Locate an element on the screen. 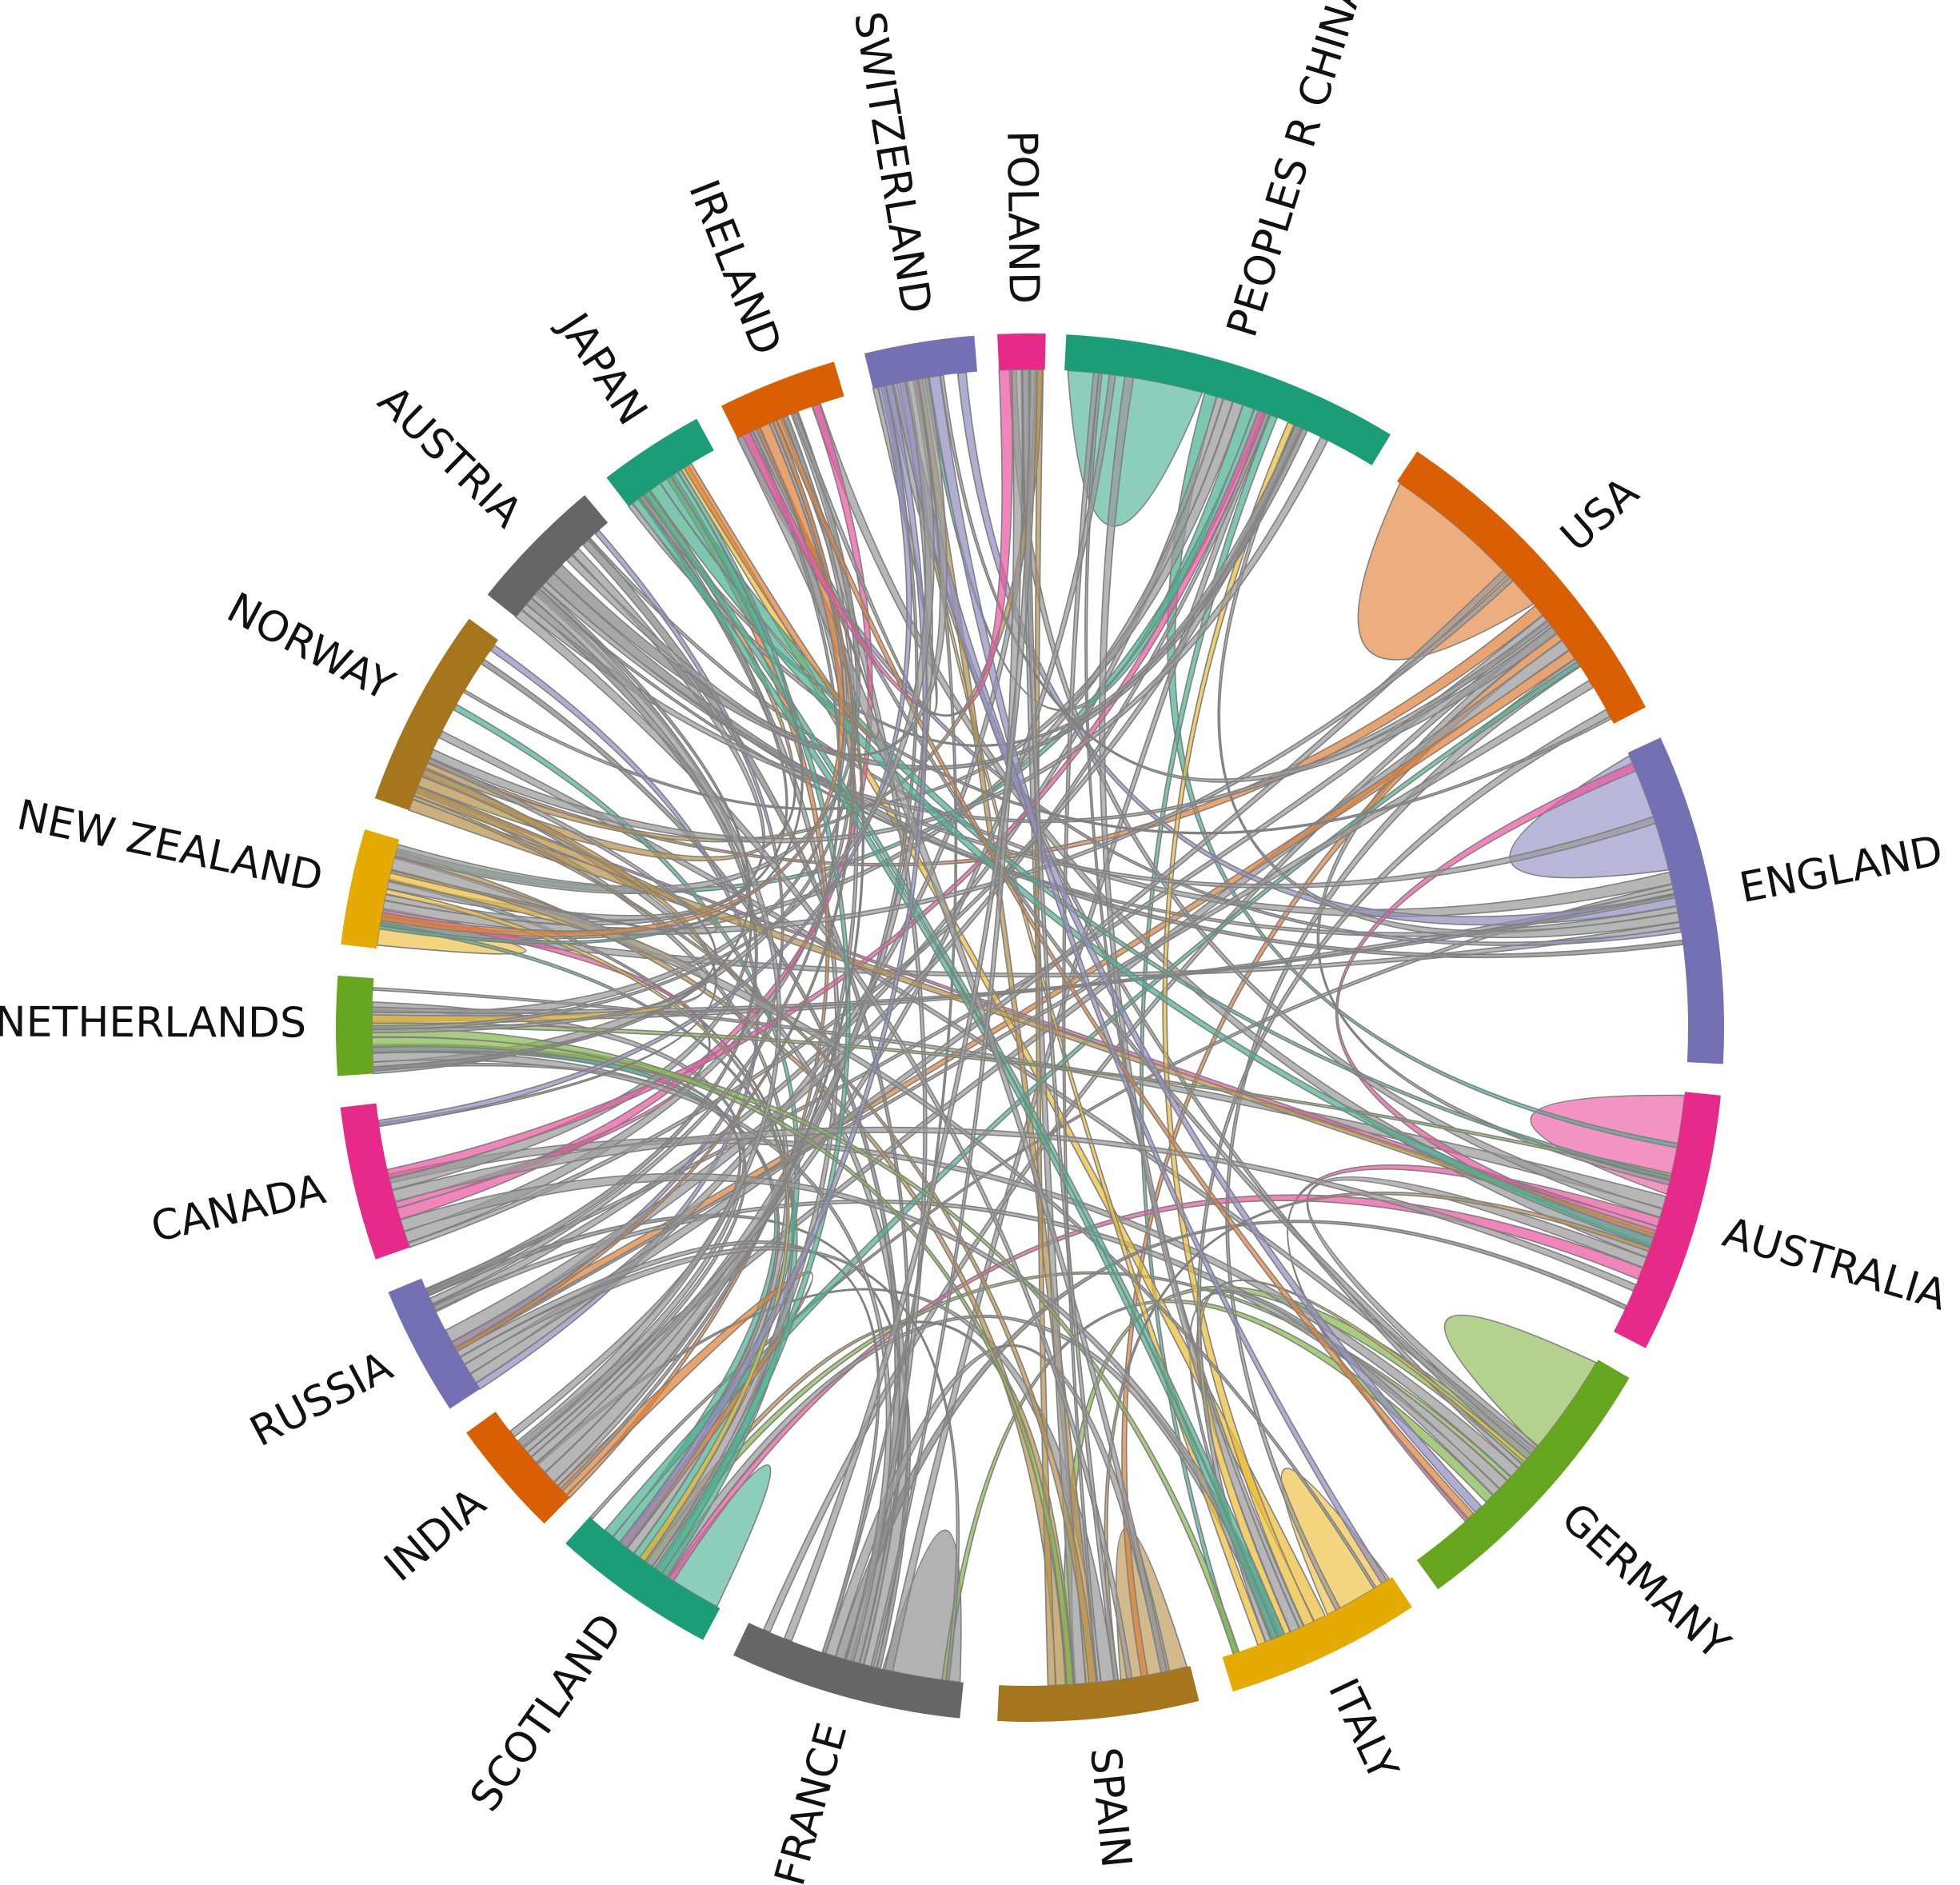 This screenshot has height=1885, width=1960. label-switzerland: SWITZERLAND is located at coordinates (892, 162).